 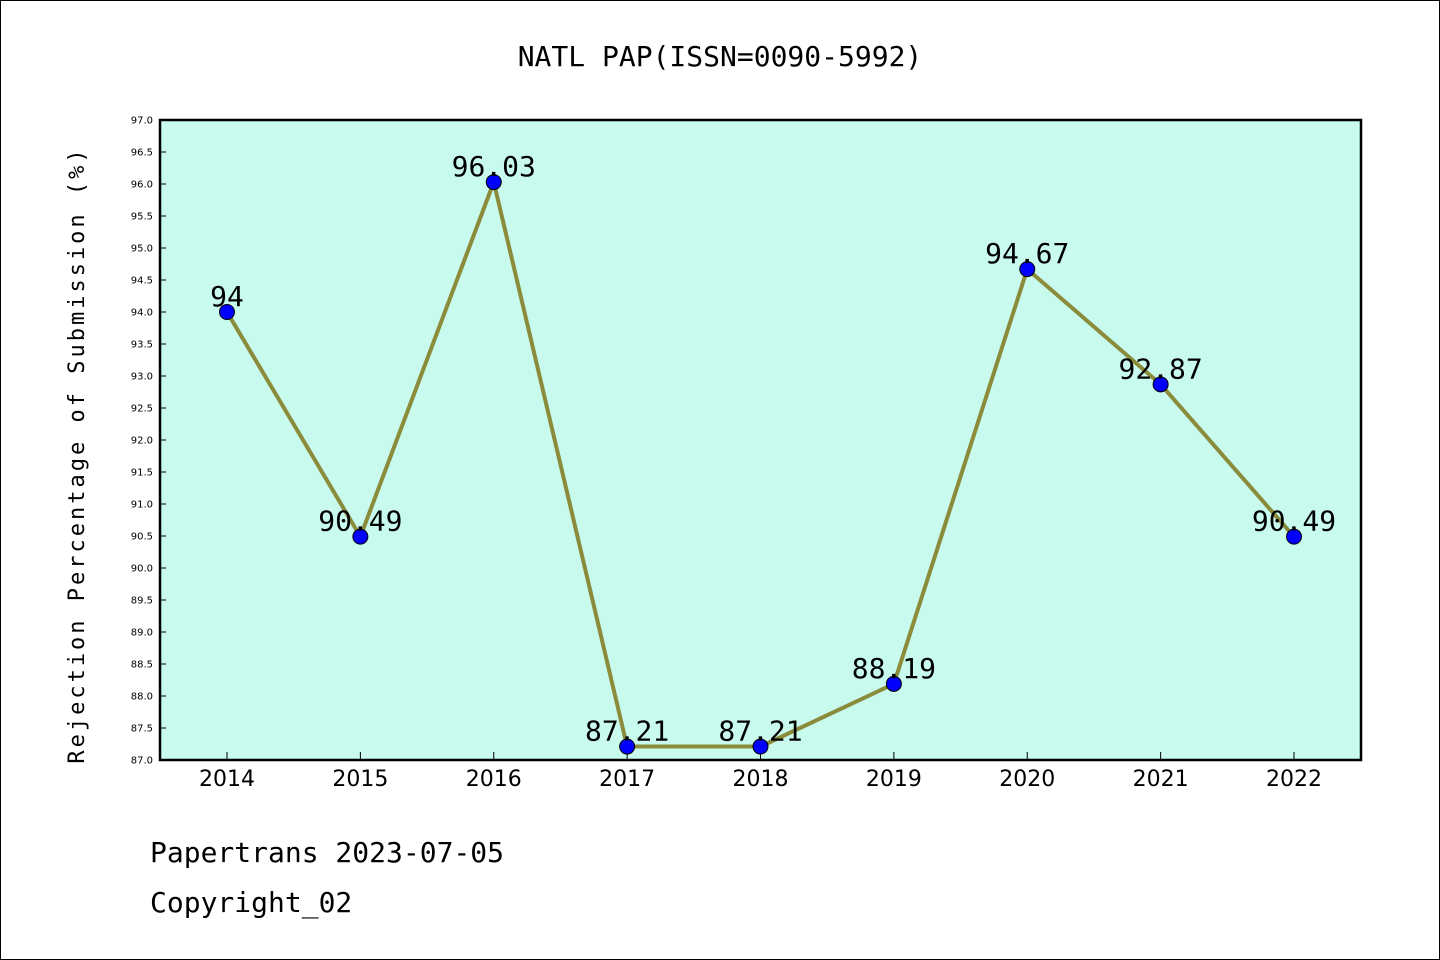 What do you see at coordinates (251, 902) in the screenshot?
I see `footer-copyright: Copyright_02` at bounding box center [251, 902].